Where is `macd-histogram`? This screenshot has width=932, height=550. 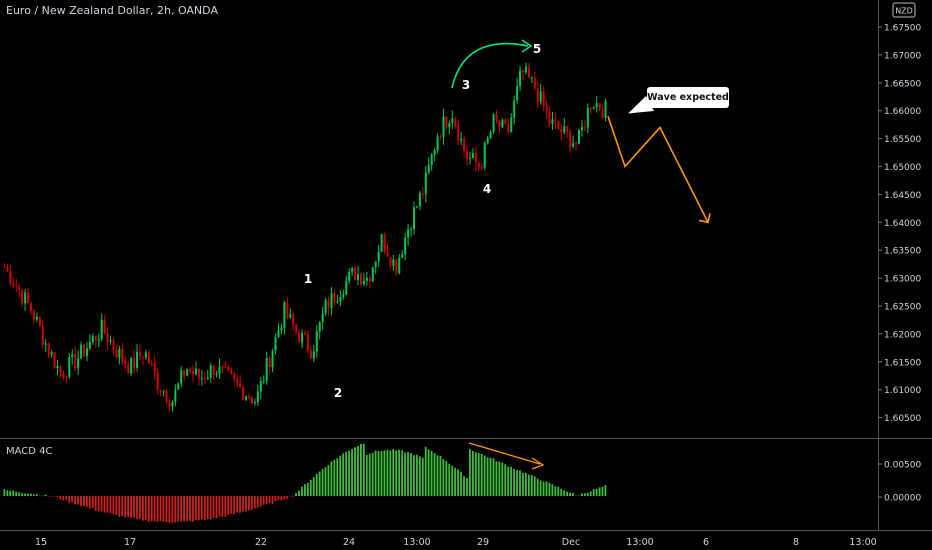 macd-histogram is located at coordinates (305, 483).